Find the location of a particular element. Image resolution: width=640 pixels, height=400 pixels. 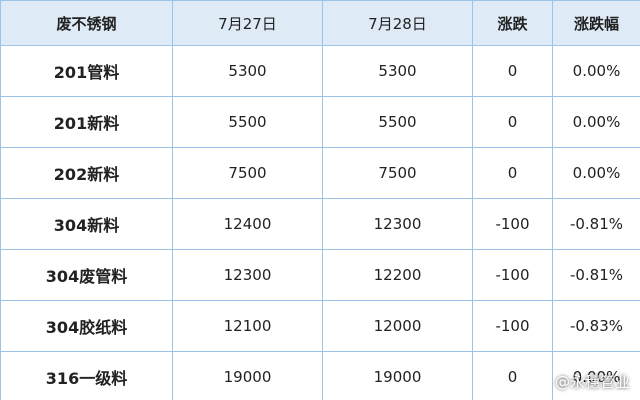

row-label: 201管料 is located at coordinates (86, 71).